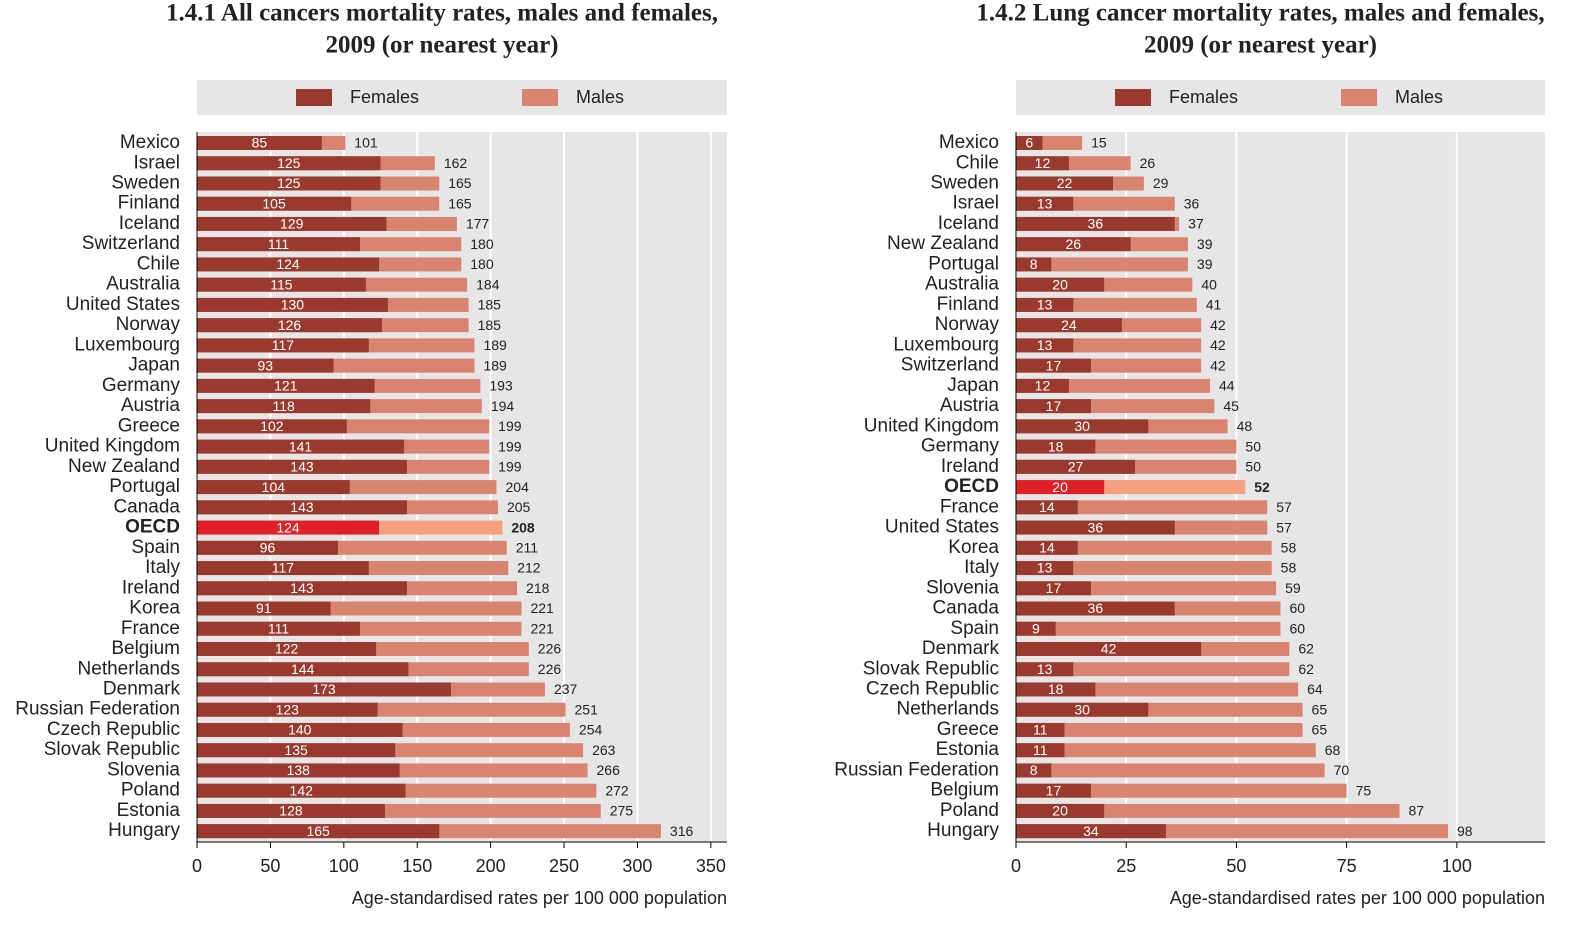 The width and height of the screenshot is (1578, 931). I want to click on y-tick-label: Spain, so click(974, 628).